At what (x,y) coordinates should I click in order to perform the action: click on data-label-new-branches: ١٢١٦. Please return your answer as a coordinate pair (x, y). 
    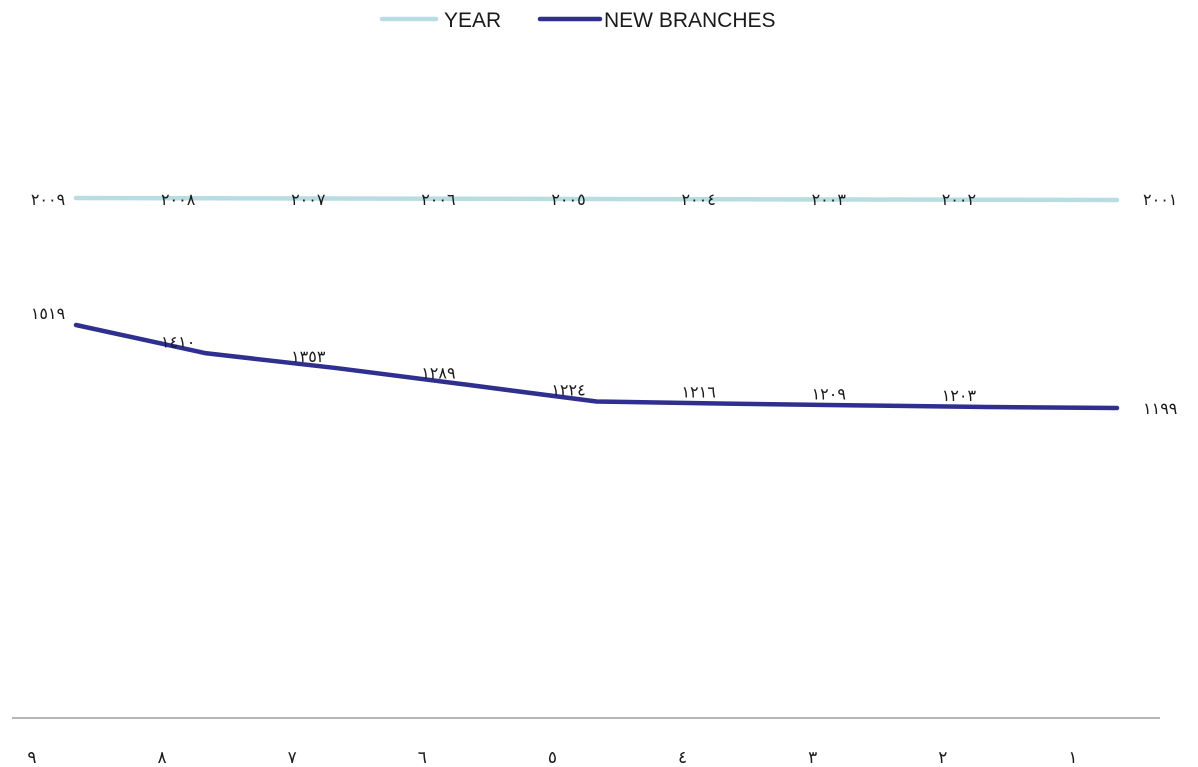
    Looking at the image, I should click on (698, 392).